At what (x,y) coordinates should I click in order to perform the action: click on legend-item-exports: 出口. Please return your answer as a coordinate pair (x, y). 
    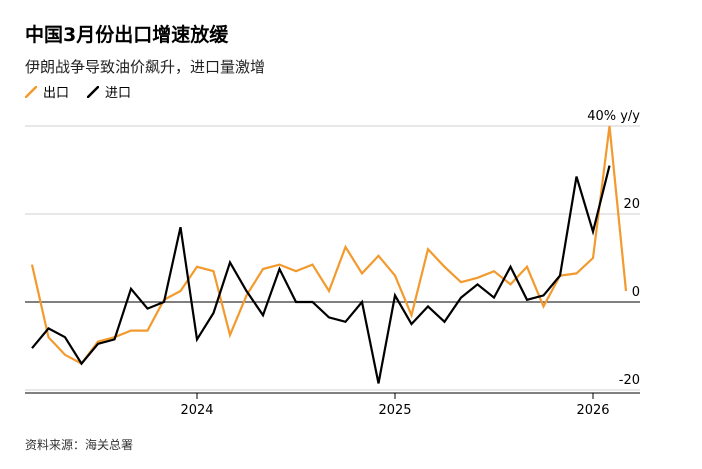
    Looking at the image, I should click on (47, 91).